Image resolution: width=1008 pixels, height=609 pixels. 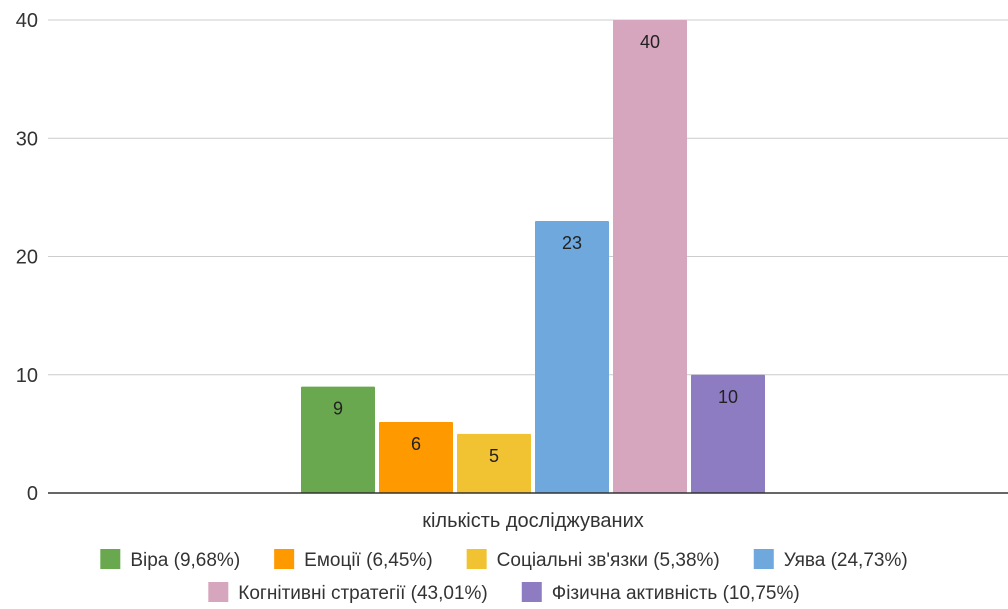 What do you see at coordinates (338, 409) in the screenshot?
I see `bar-data-label: 9` at bounding box center [338, 409].